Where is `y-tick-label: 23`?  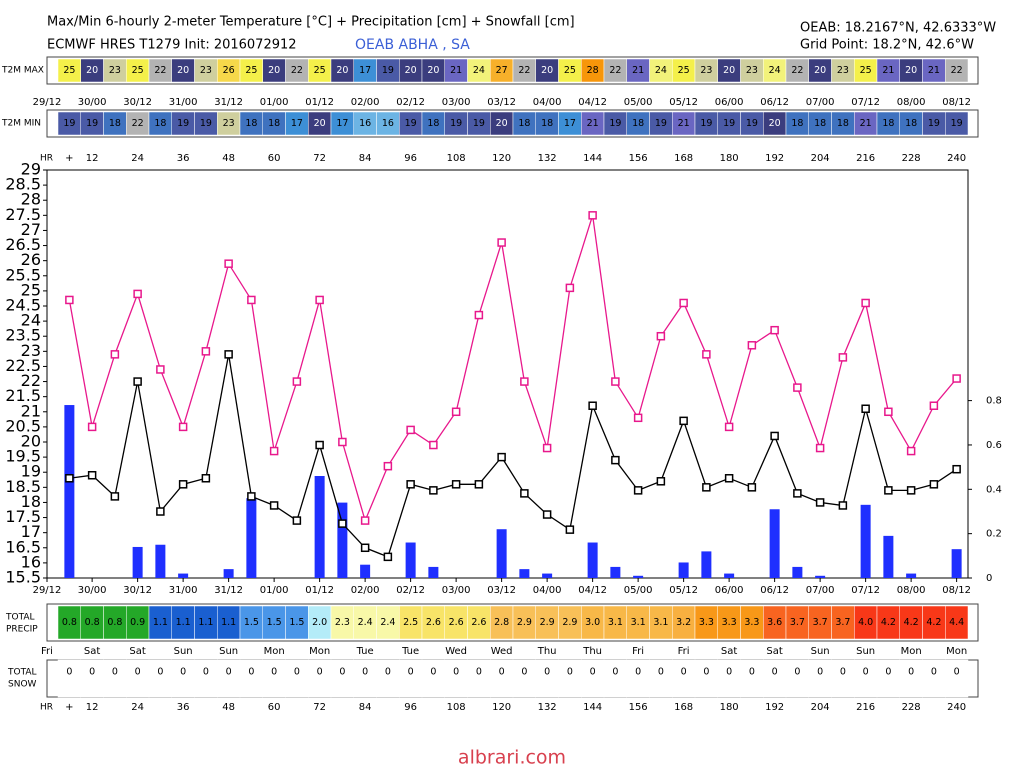 y-tick-label: 23 is located at coordinates (31, 350).